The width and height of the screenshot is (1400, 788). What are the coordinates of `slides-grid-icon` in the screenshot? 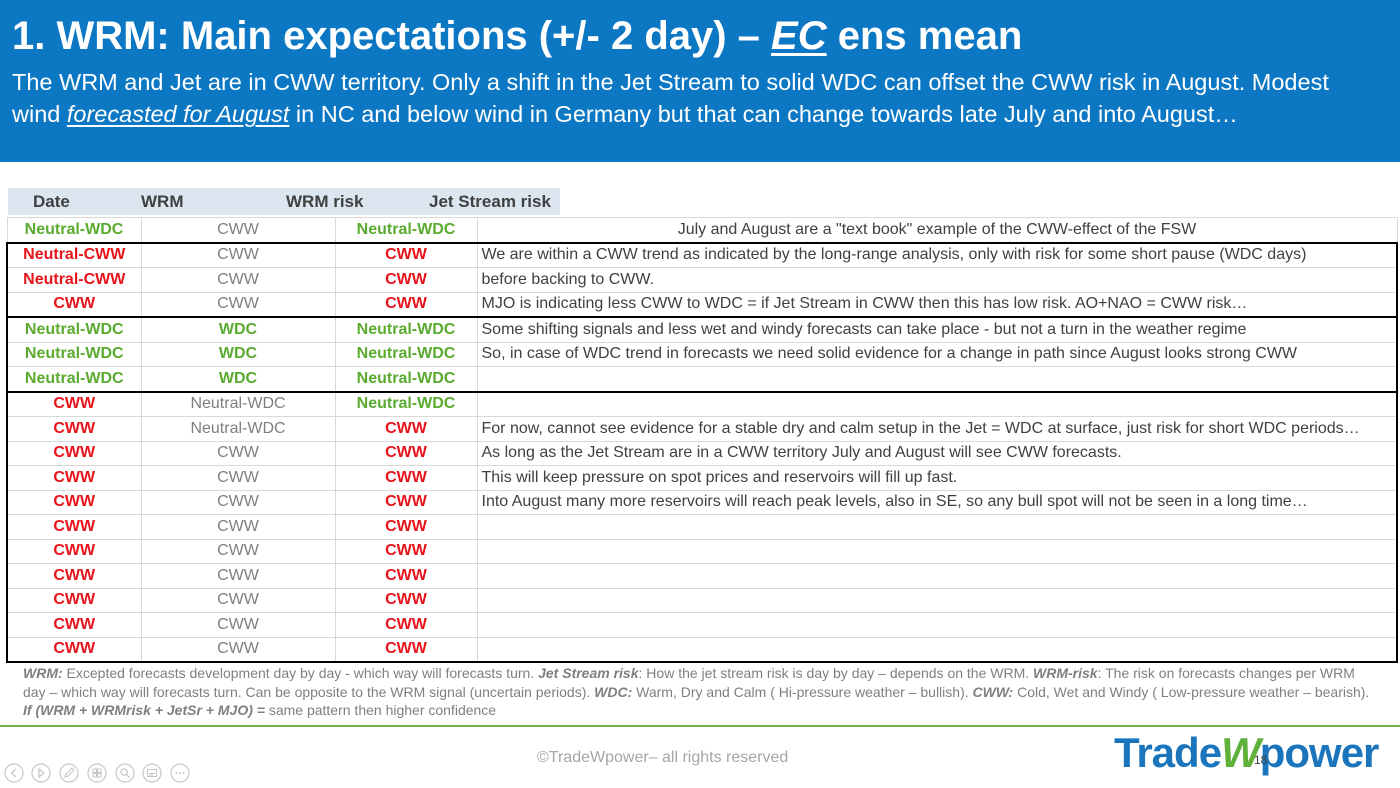 It's located at (97, 773).